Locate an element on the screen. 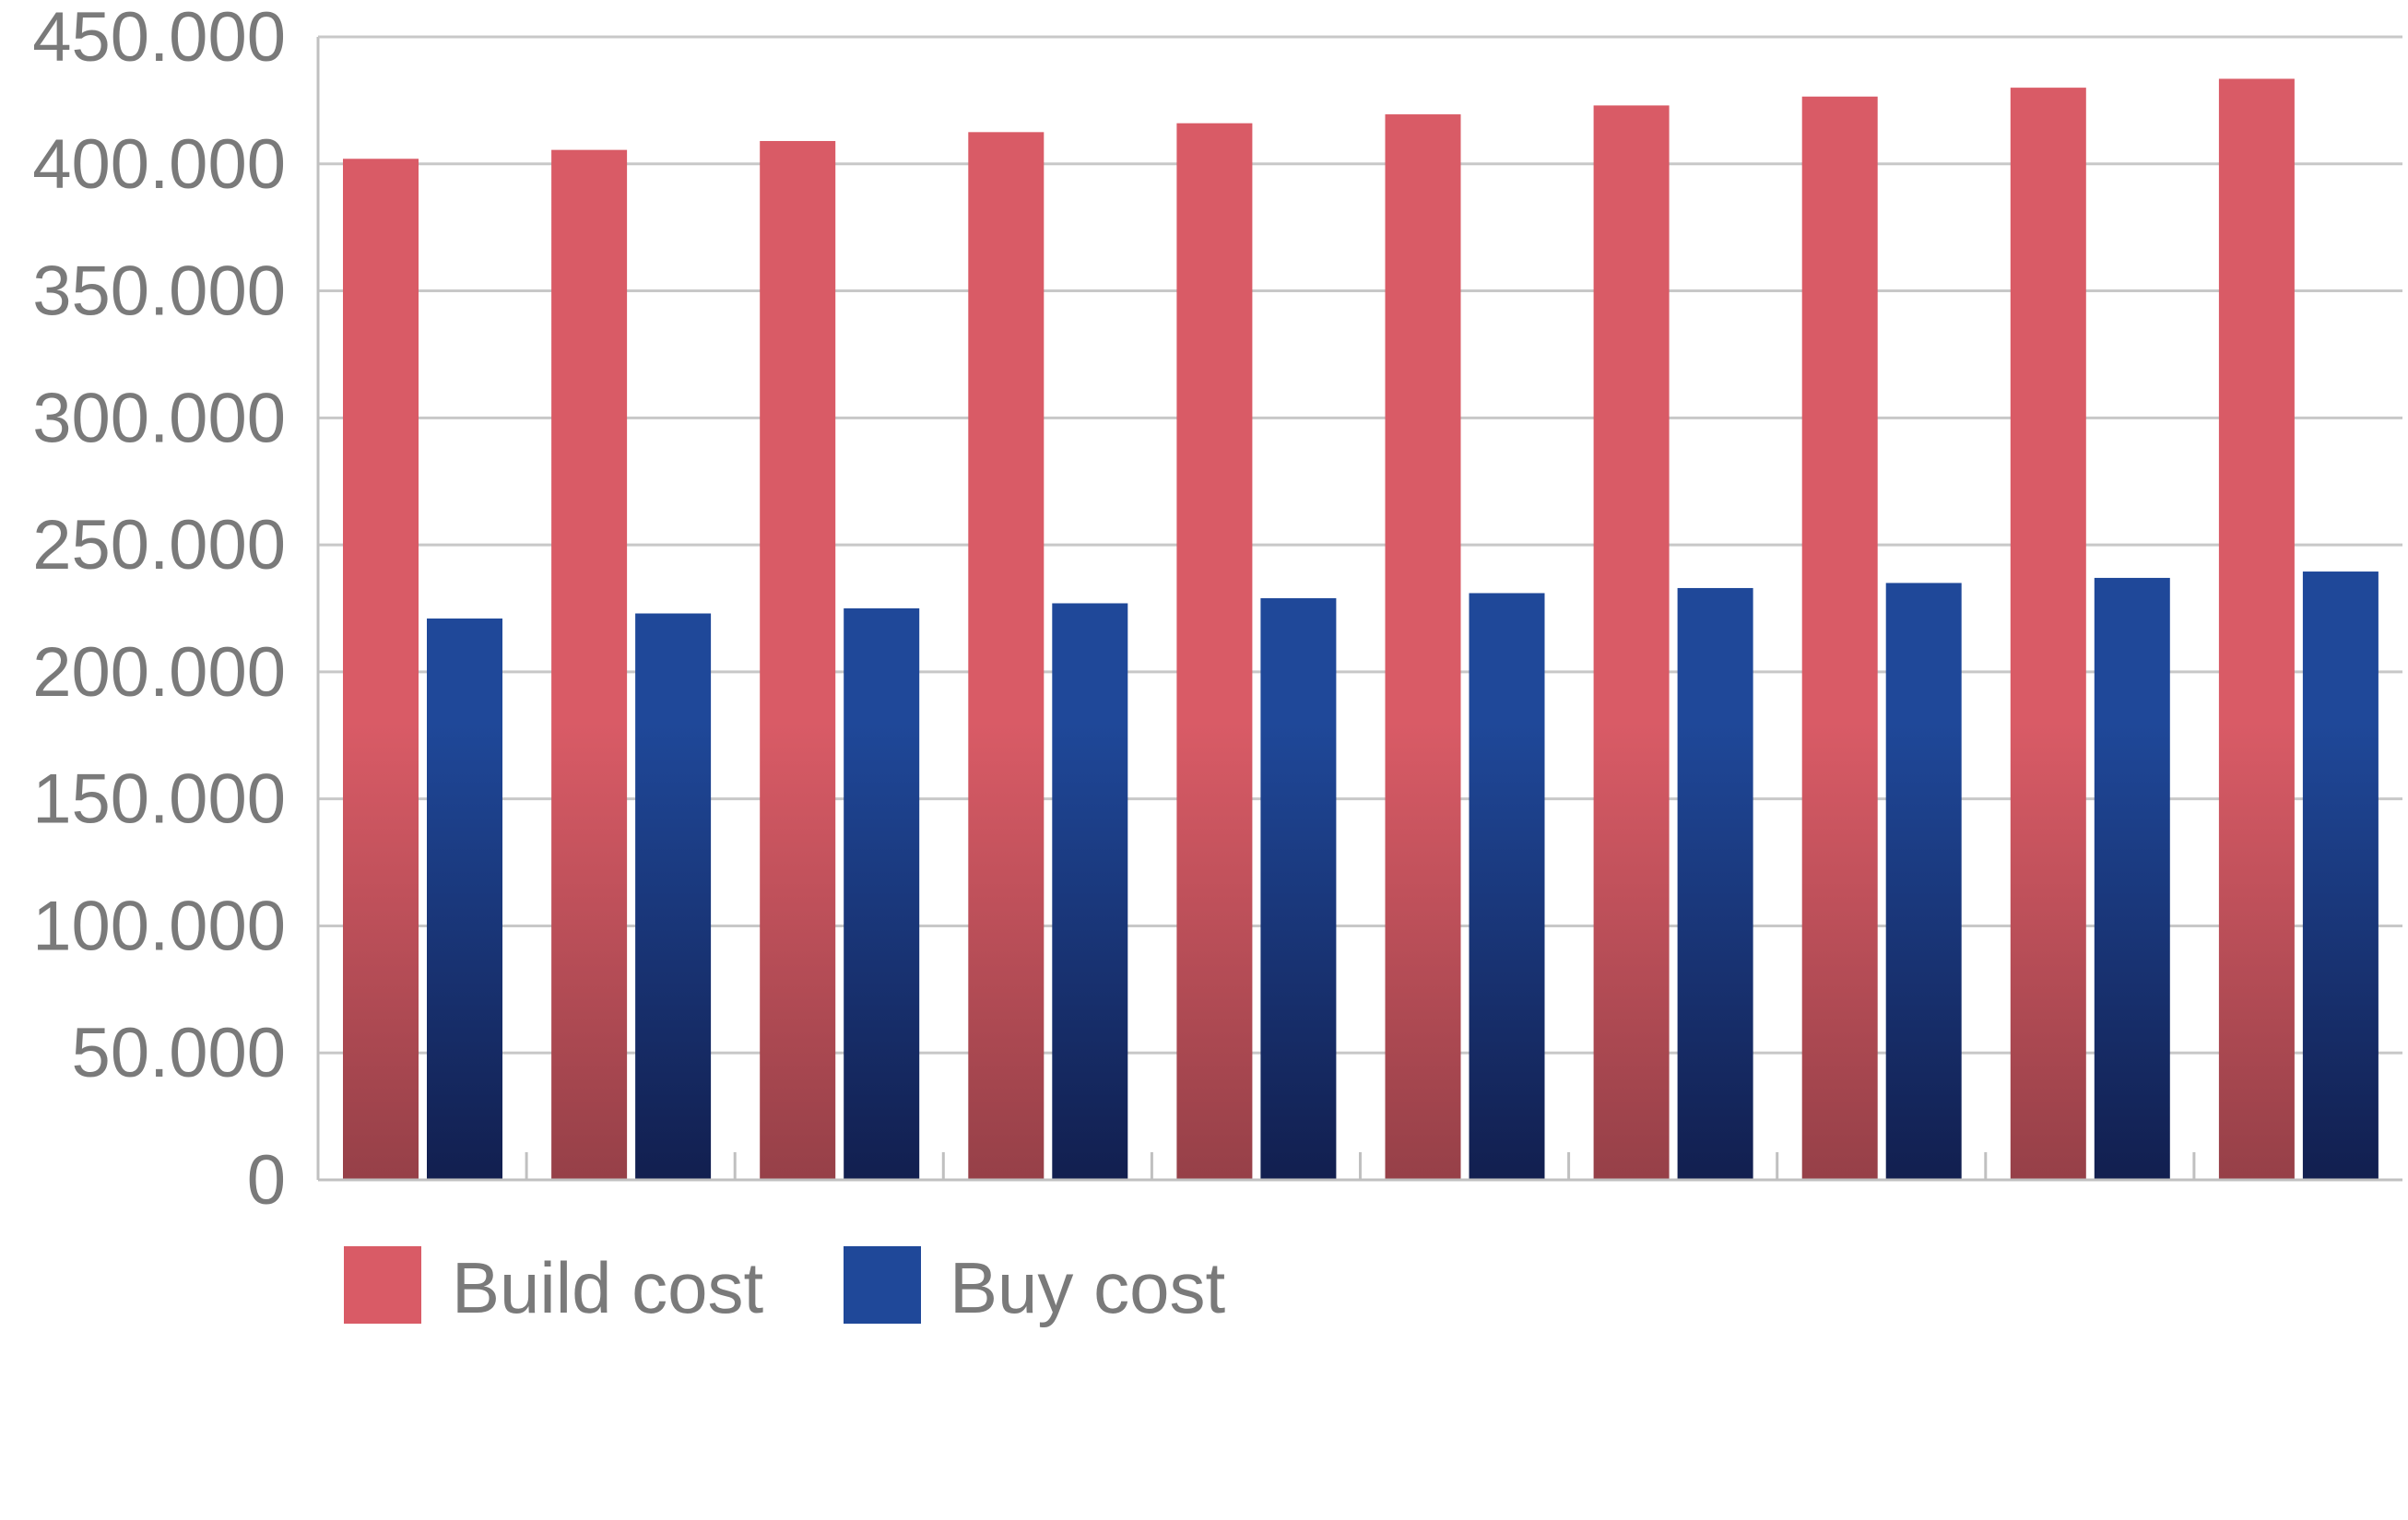  y-tick-label: 300.000 is located at coordinates (159, 418).